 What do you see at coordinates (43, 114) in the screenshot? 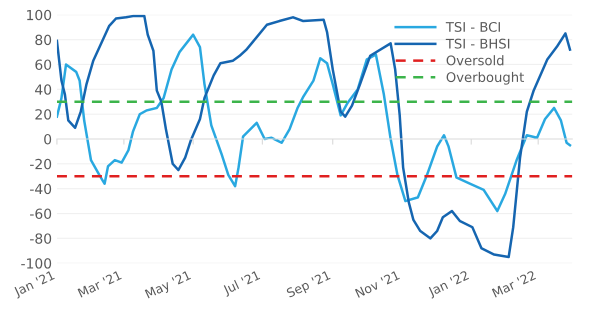
I see `y-tick-label: 20` at bounding box center [43, 114].